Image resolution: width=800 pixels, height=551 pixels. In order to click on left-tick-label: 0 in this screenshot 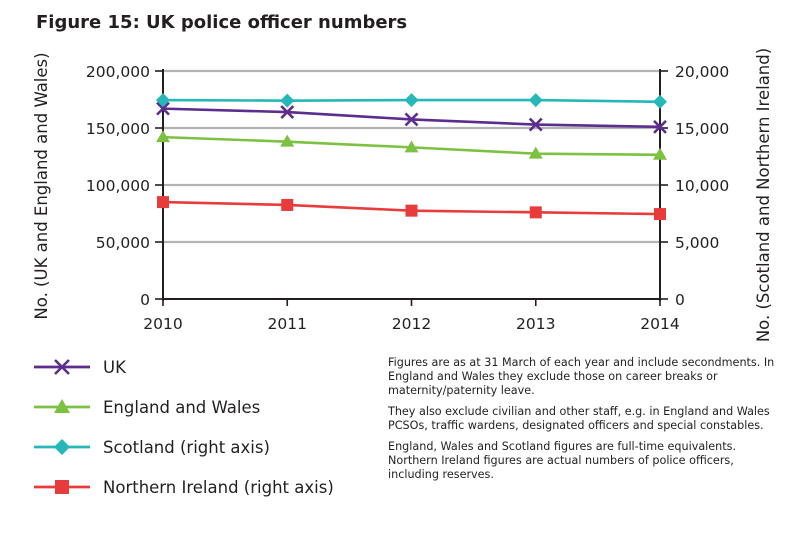, I will do `click(145, 300)`.